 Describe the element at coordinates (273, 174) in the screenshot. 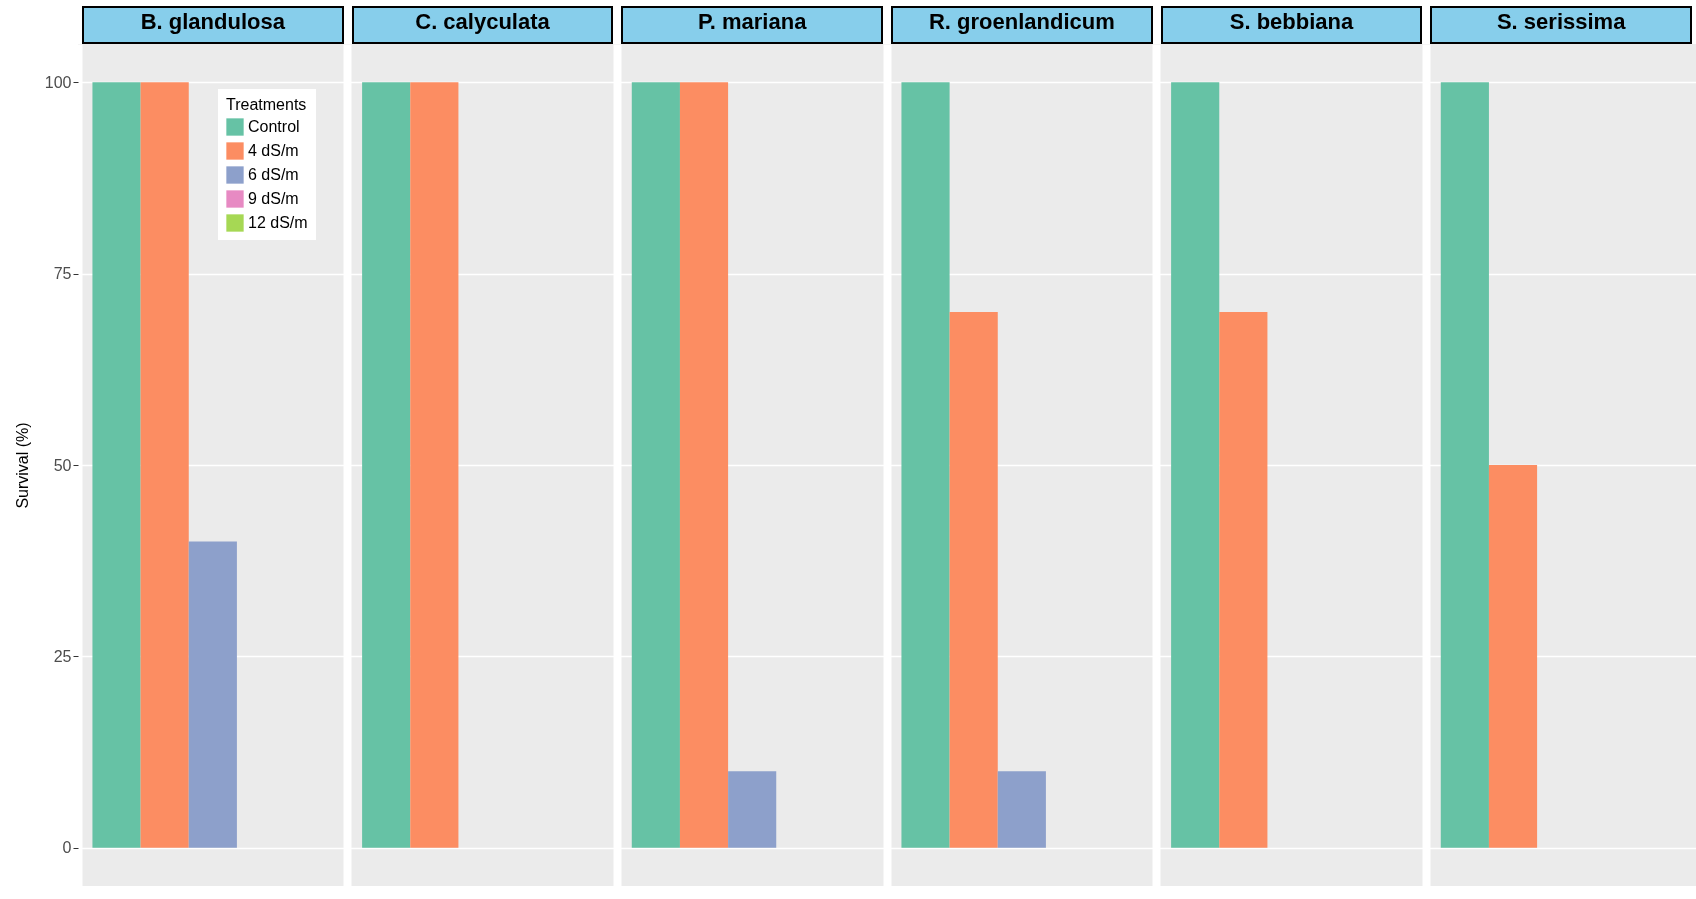

I see `legend-label: 6 dS/m` at that location.